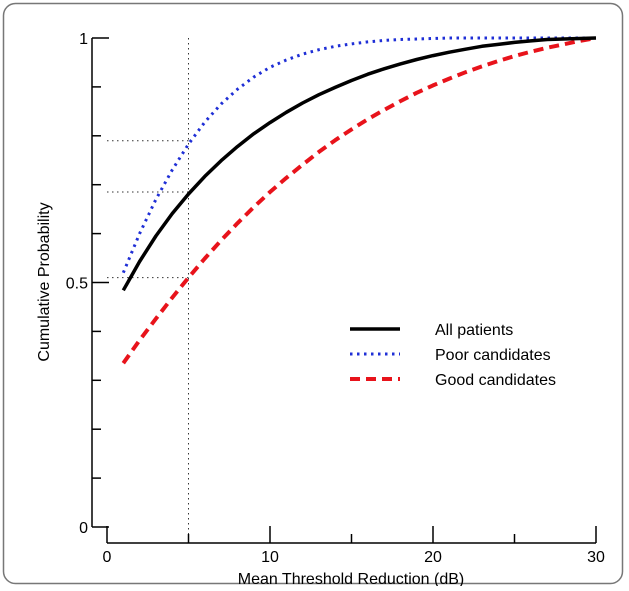 This screenshot has height=591, width=629. I want to click on legend-label-poor-candidates: Poor candidates, so click(493, 355).